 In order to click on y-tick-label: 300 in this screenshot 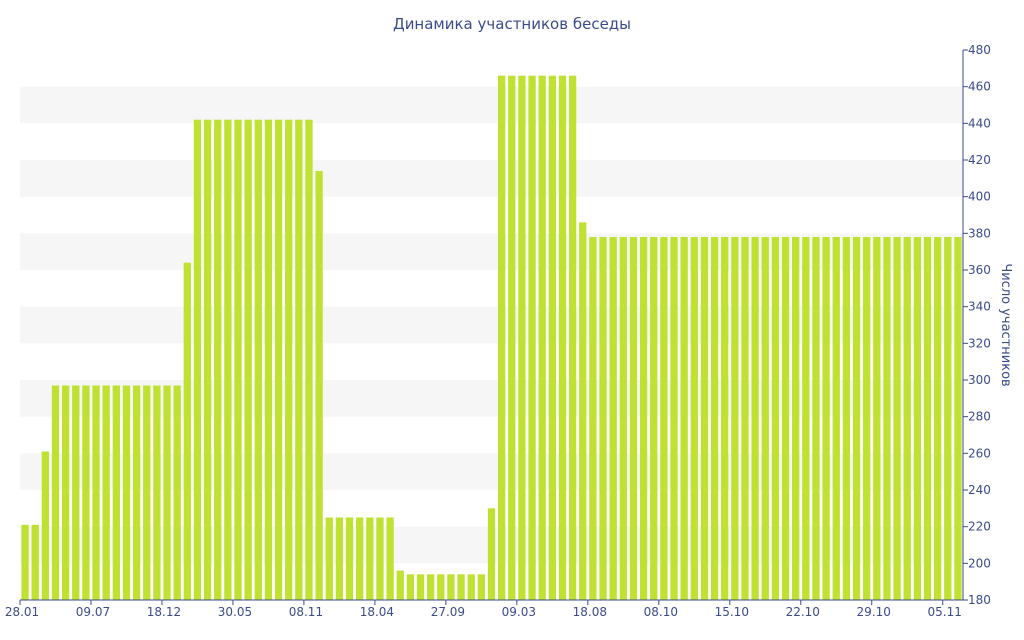, I will do `click(979, 380)`.